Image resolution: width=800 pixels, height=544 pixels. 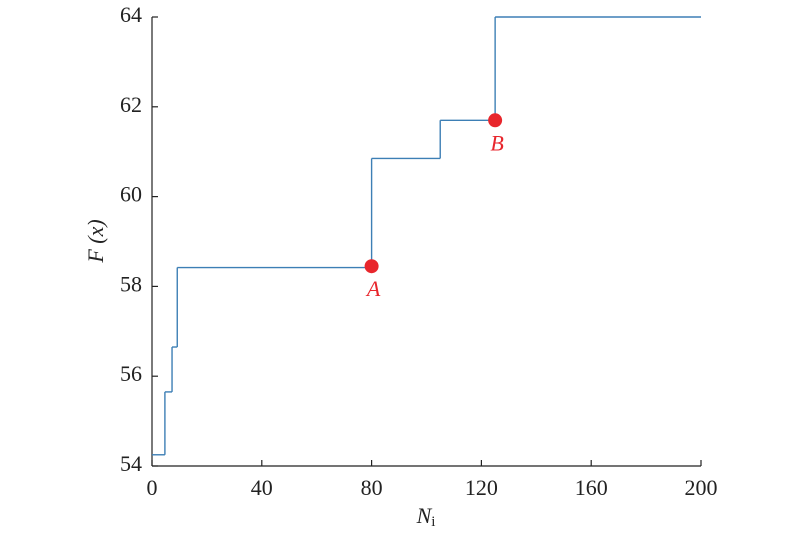 What do you see at coordinates (496, 142) in the screenshot?
I see `marker-label: B` at bounding box center [496, 142].